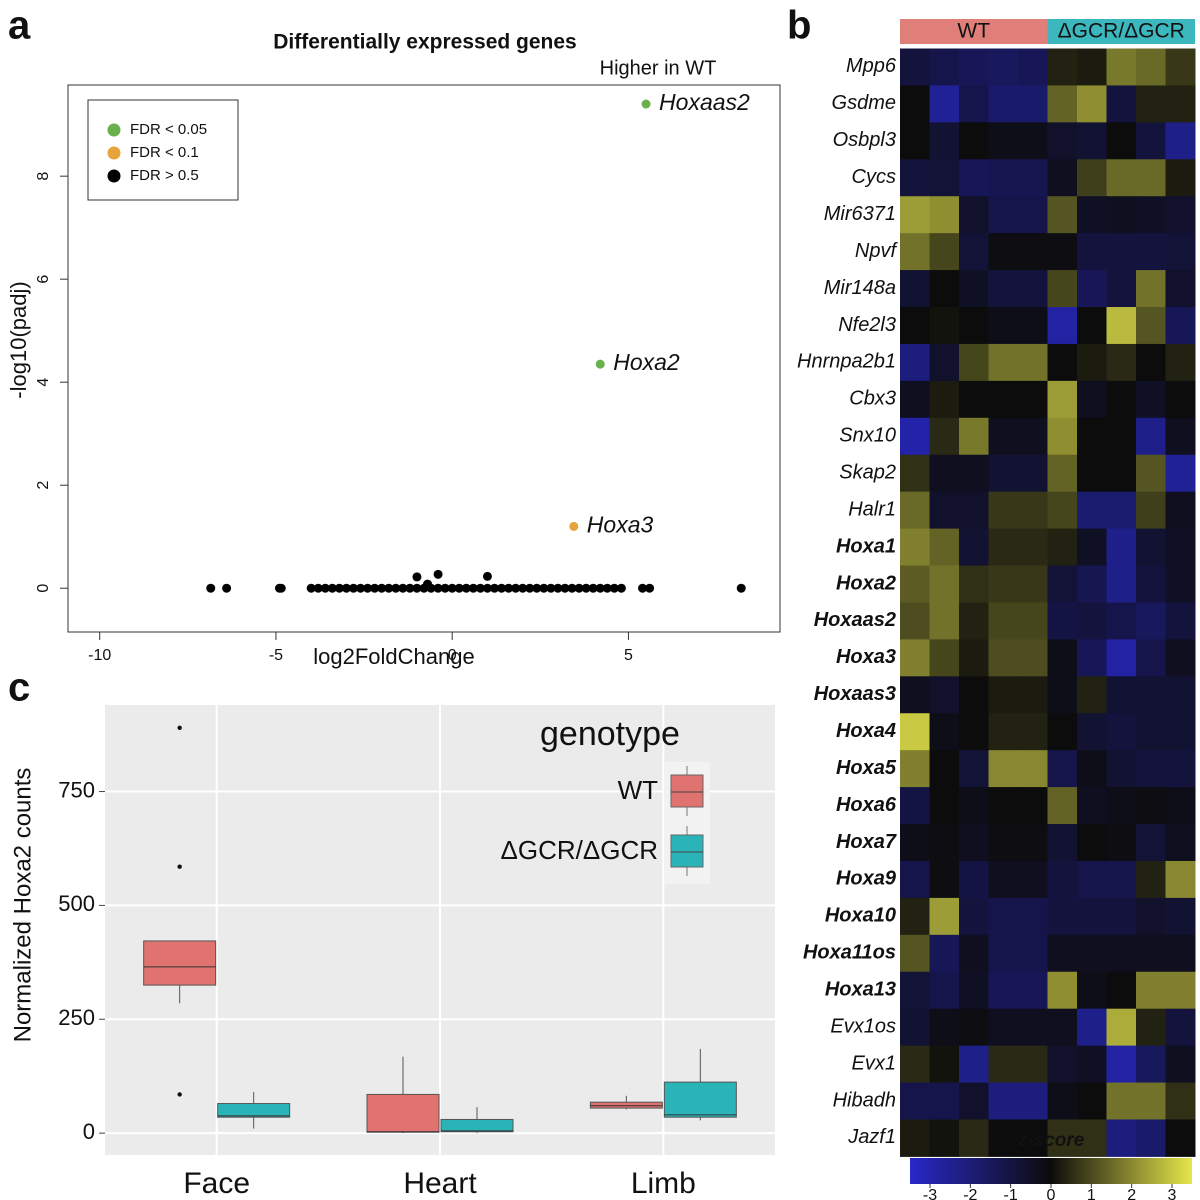 This screenshot has height=1200, width=1200. I want to click on y-tick-label: 2, so click(43, 485).